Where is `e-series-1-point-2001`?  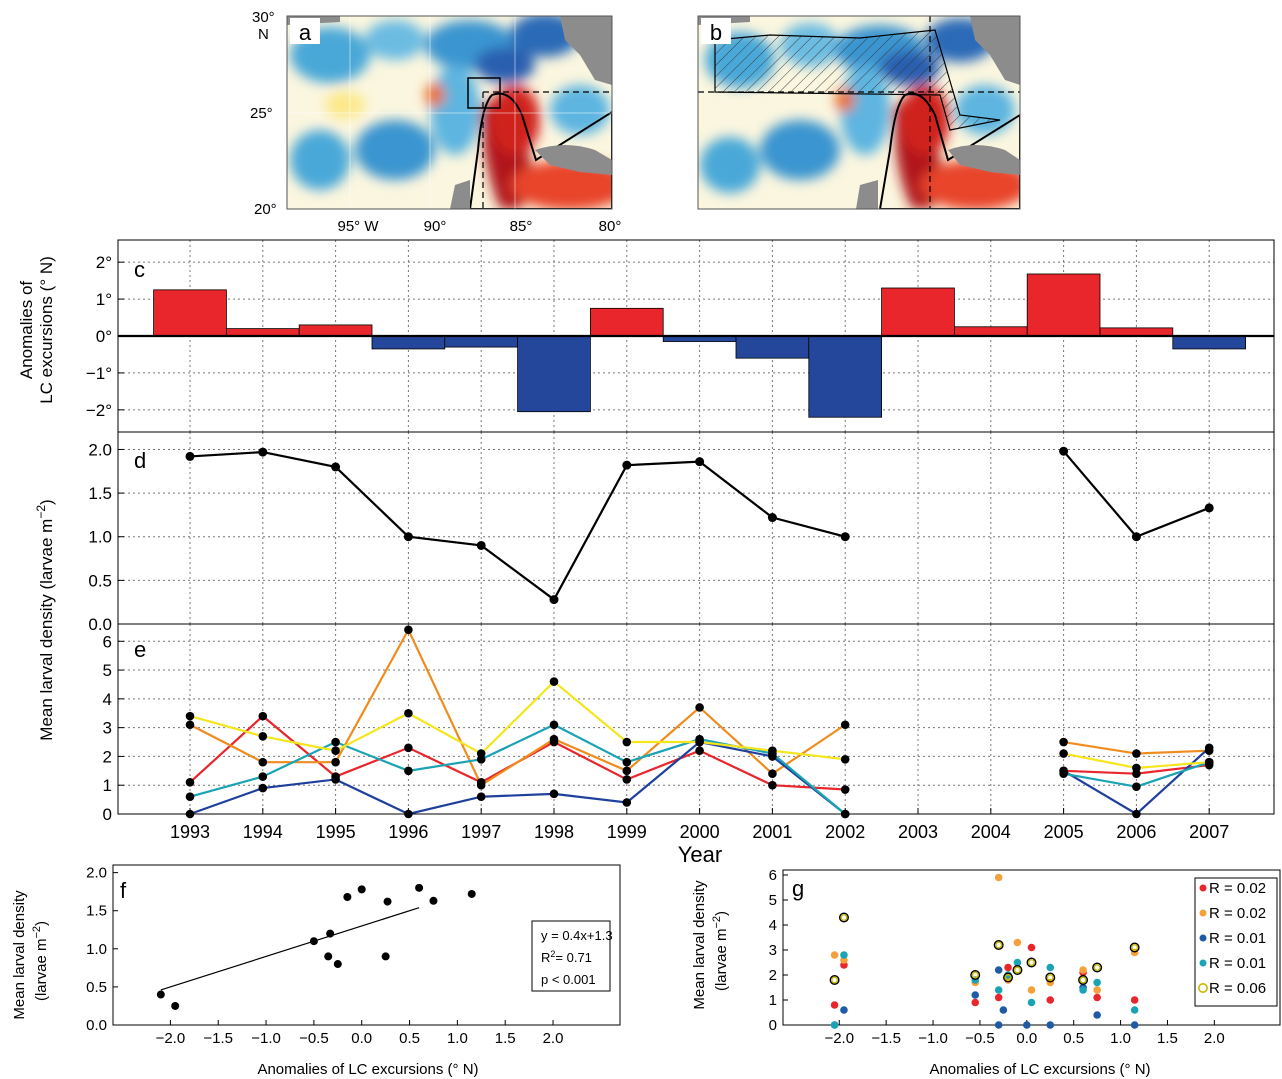 e-series-1-point-2001 is located at coordinates (772, 773).